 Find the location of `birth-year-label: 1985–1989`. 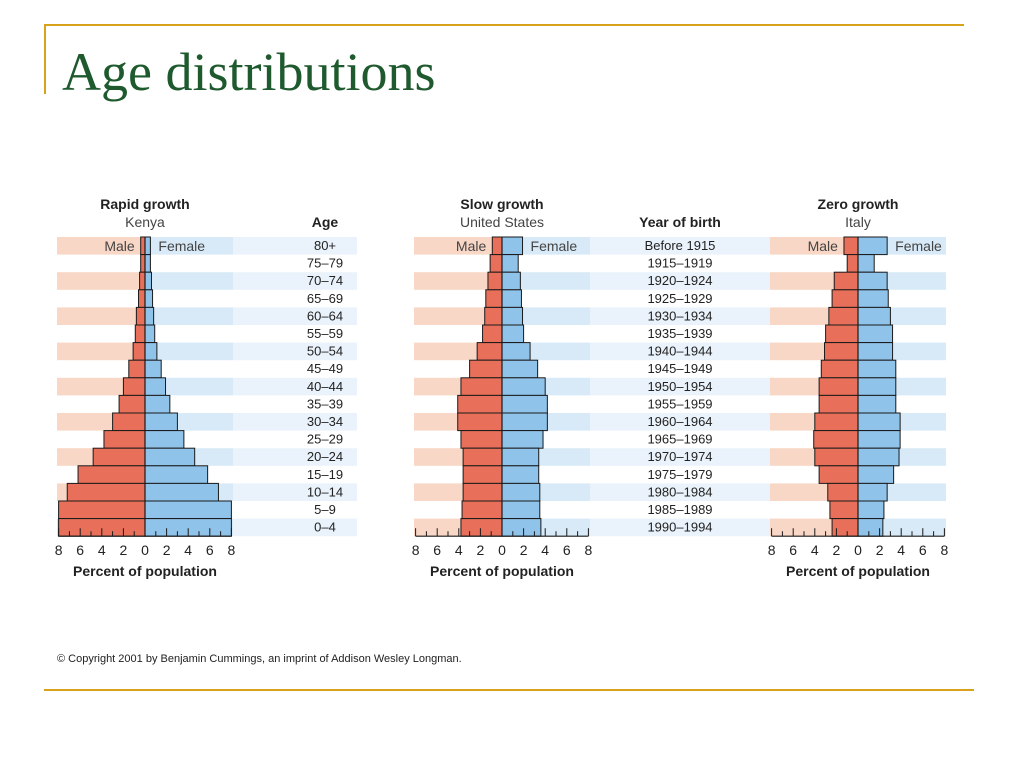

birth-year-label: 1985–1989 is located at coordinates (679, 509).